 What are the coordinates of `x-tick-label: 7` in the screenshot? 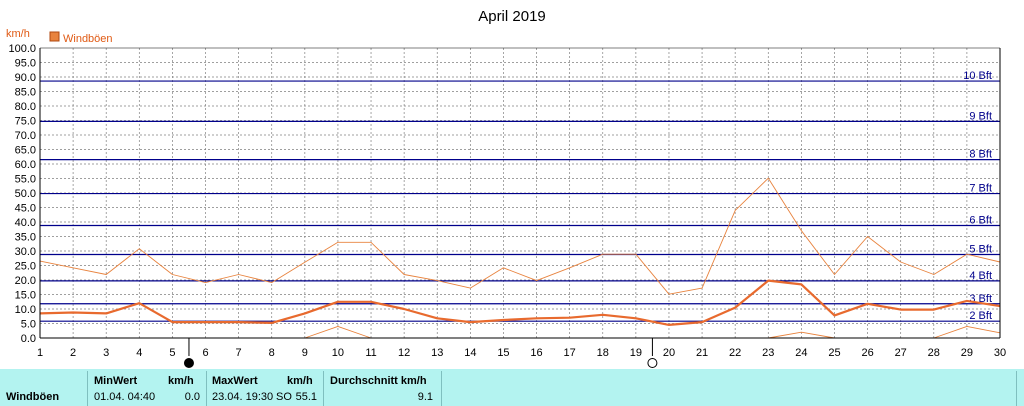 It's located at (239, 353).